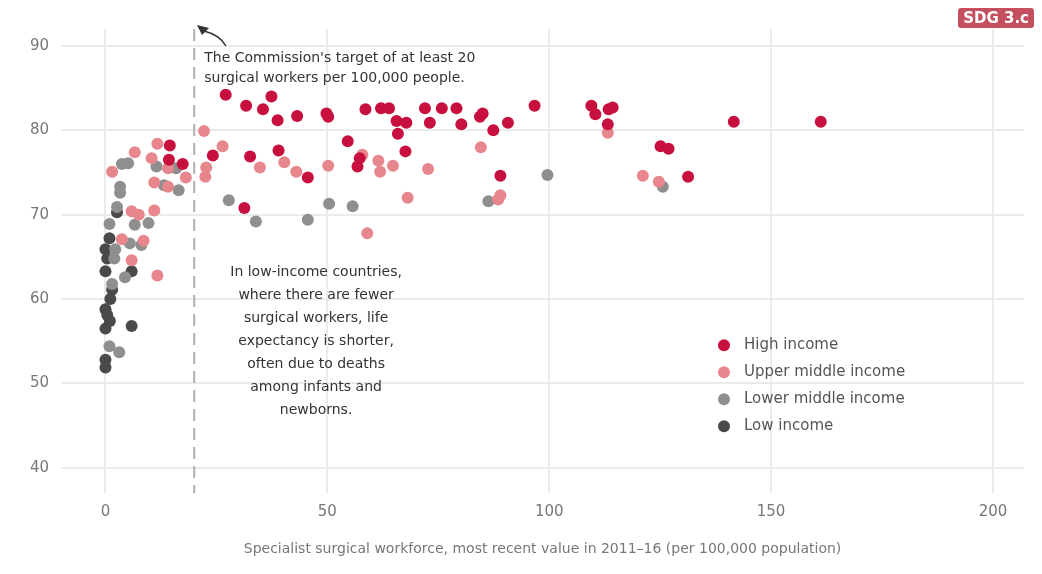 The width and height of the screenshot is (1042, 574). I want to click on text: SDG 3.c, so click(996, 18).